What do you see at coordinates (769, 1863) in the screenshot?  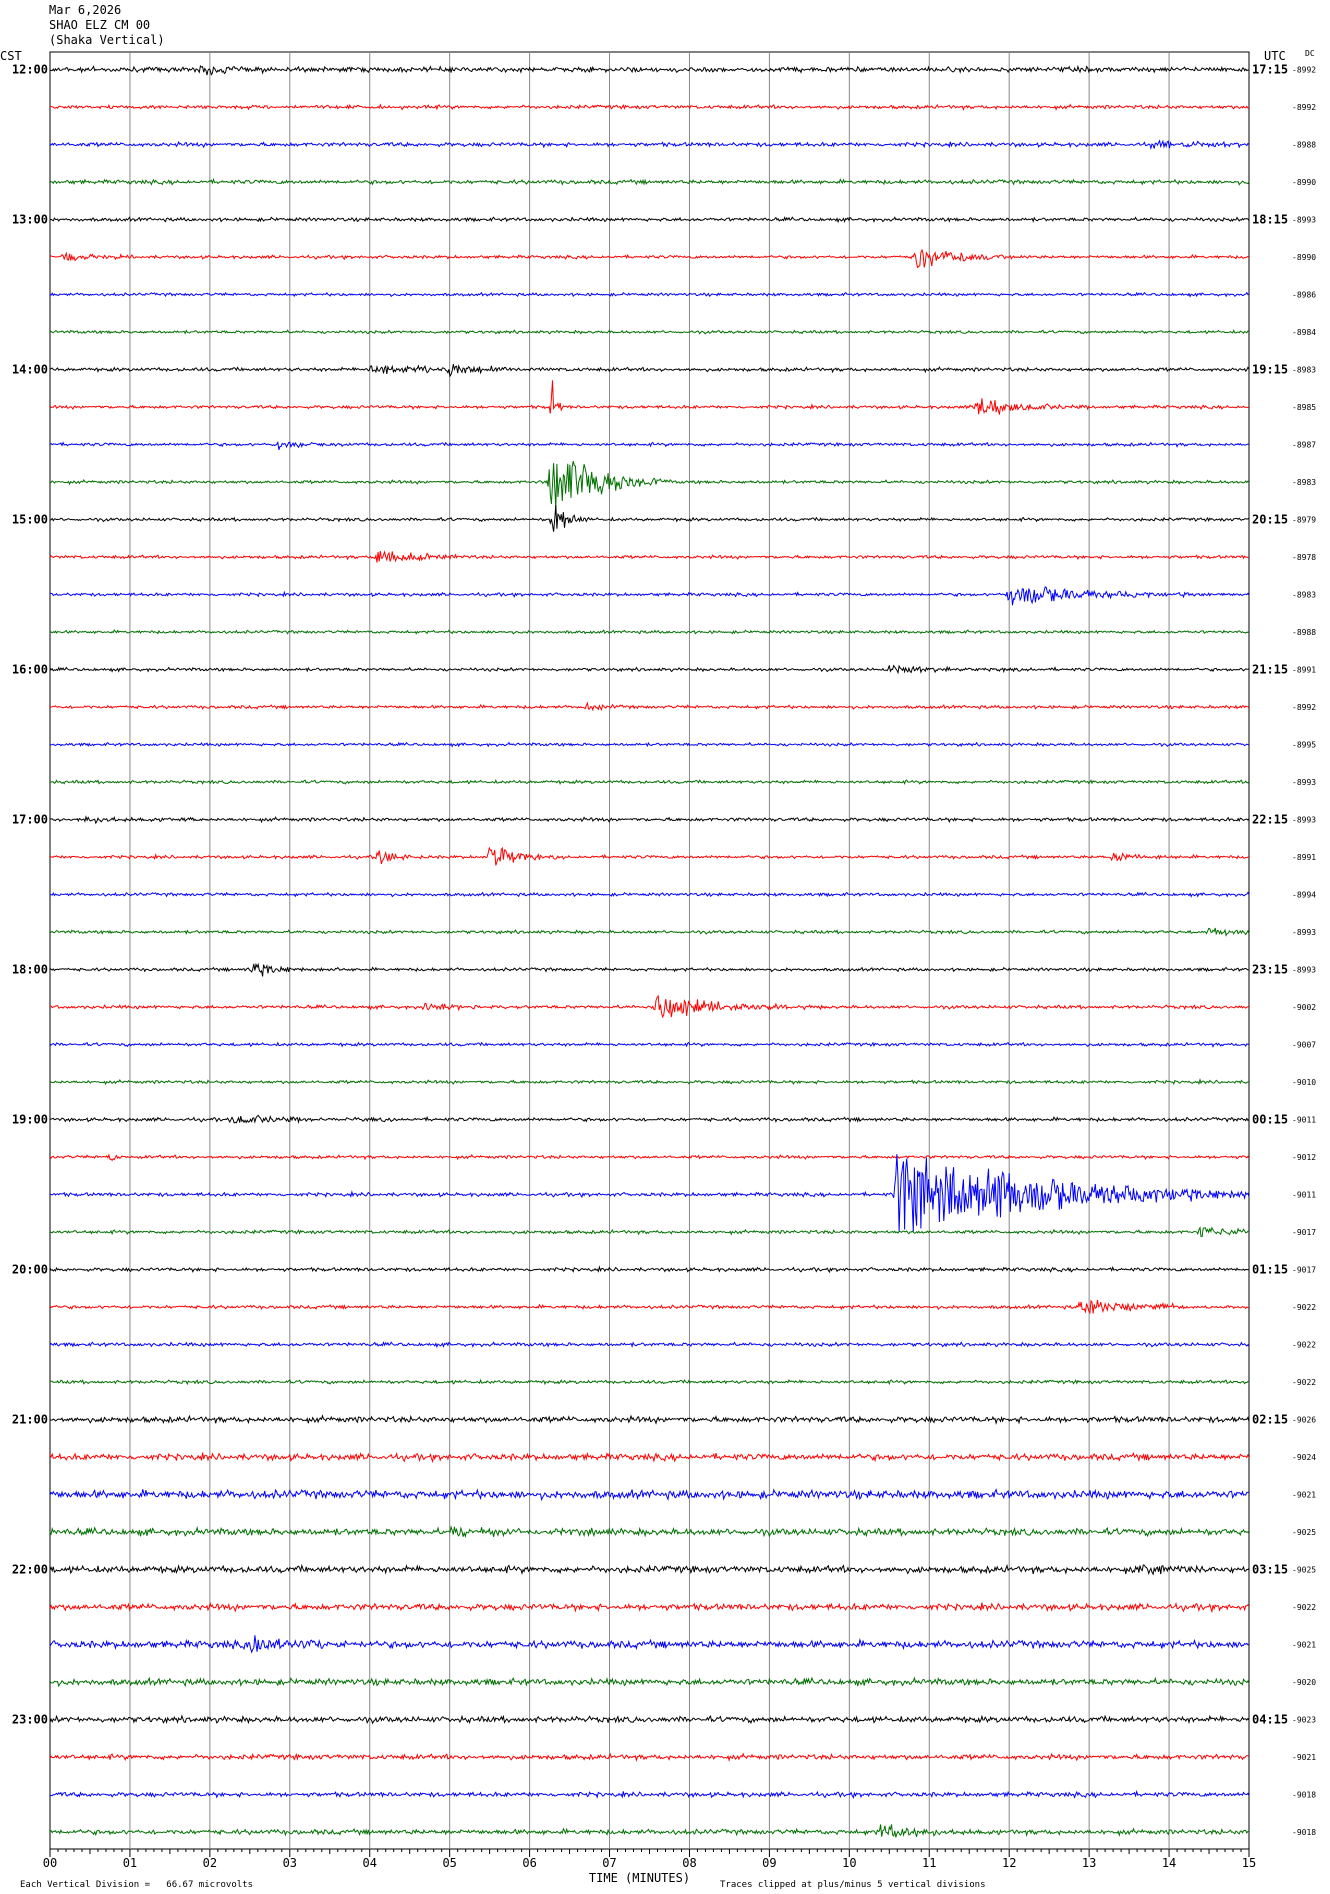 I see `x-tick-label: 09` at bounding box center [769, 1863].